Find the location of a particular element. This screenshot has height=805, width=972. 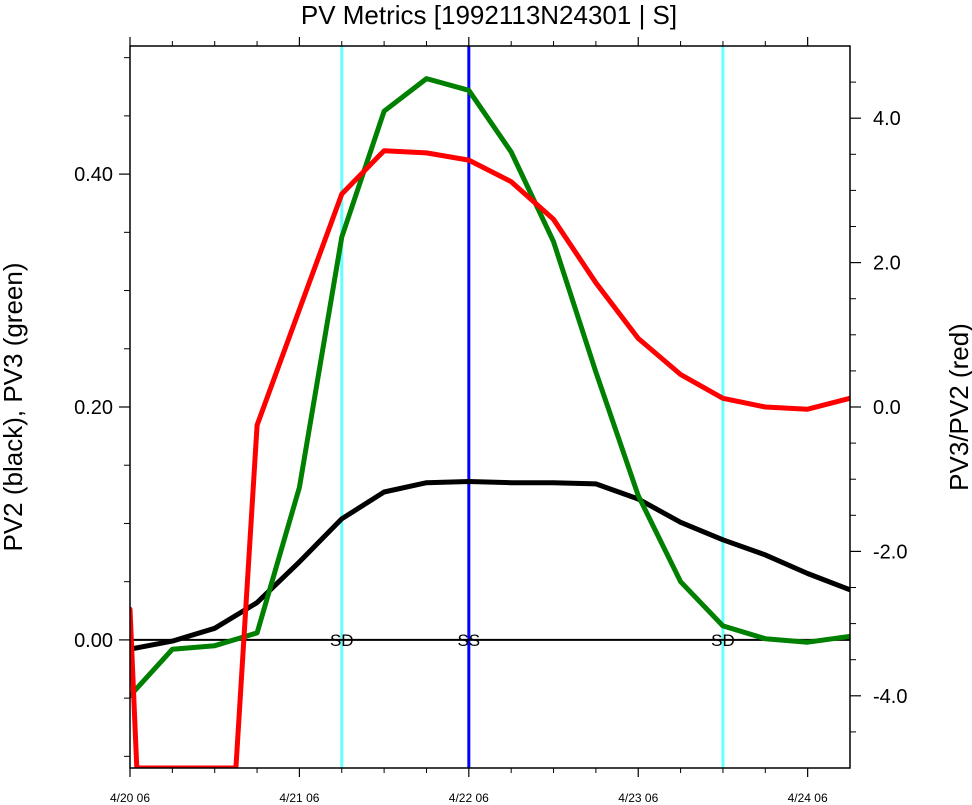

event-label-0: SD is located at coordinates (342, 640).